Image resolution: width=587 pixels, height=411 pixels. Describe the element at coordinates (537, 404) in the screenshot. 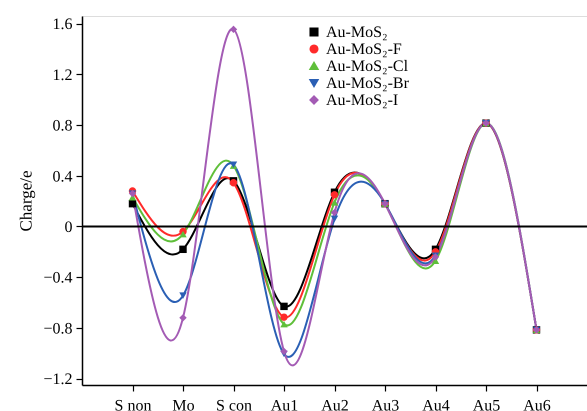

I see `x-tick-label: Au6` at that location.